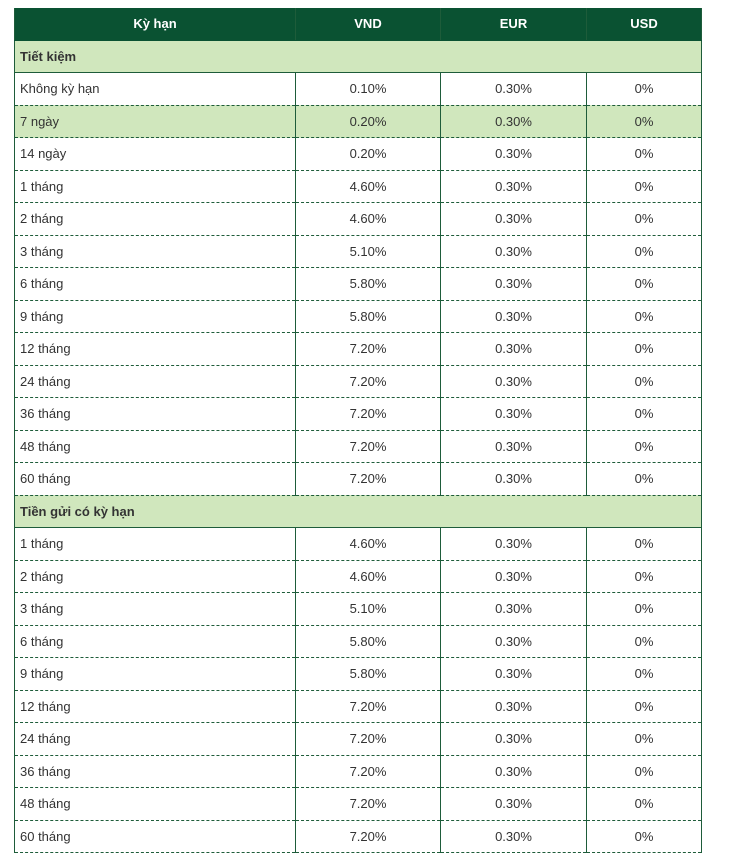  What do you see at coordinates (368, 89) in the screenshot?
I see `rate-cell: 0.10%` at bounding box center [368, 89].